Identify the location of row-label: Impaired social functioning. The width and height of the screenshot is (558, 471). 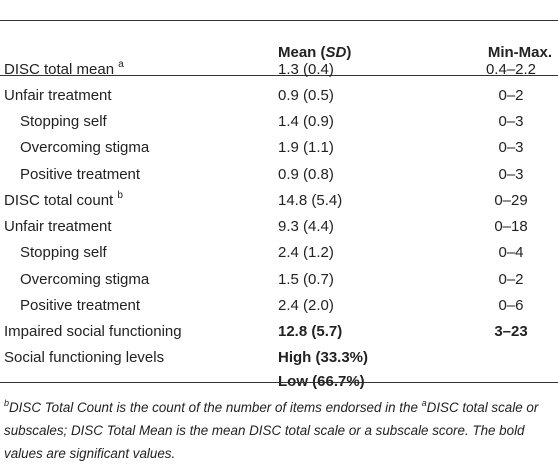
(93, 331).